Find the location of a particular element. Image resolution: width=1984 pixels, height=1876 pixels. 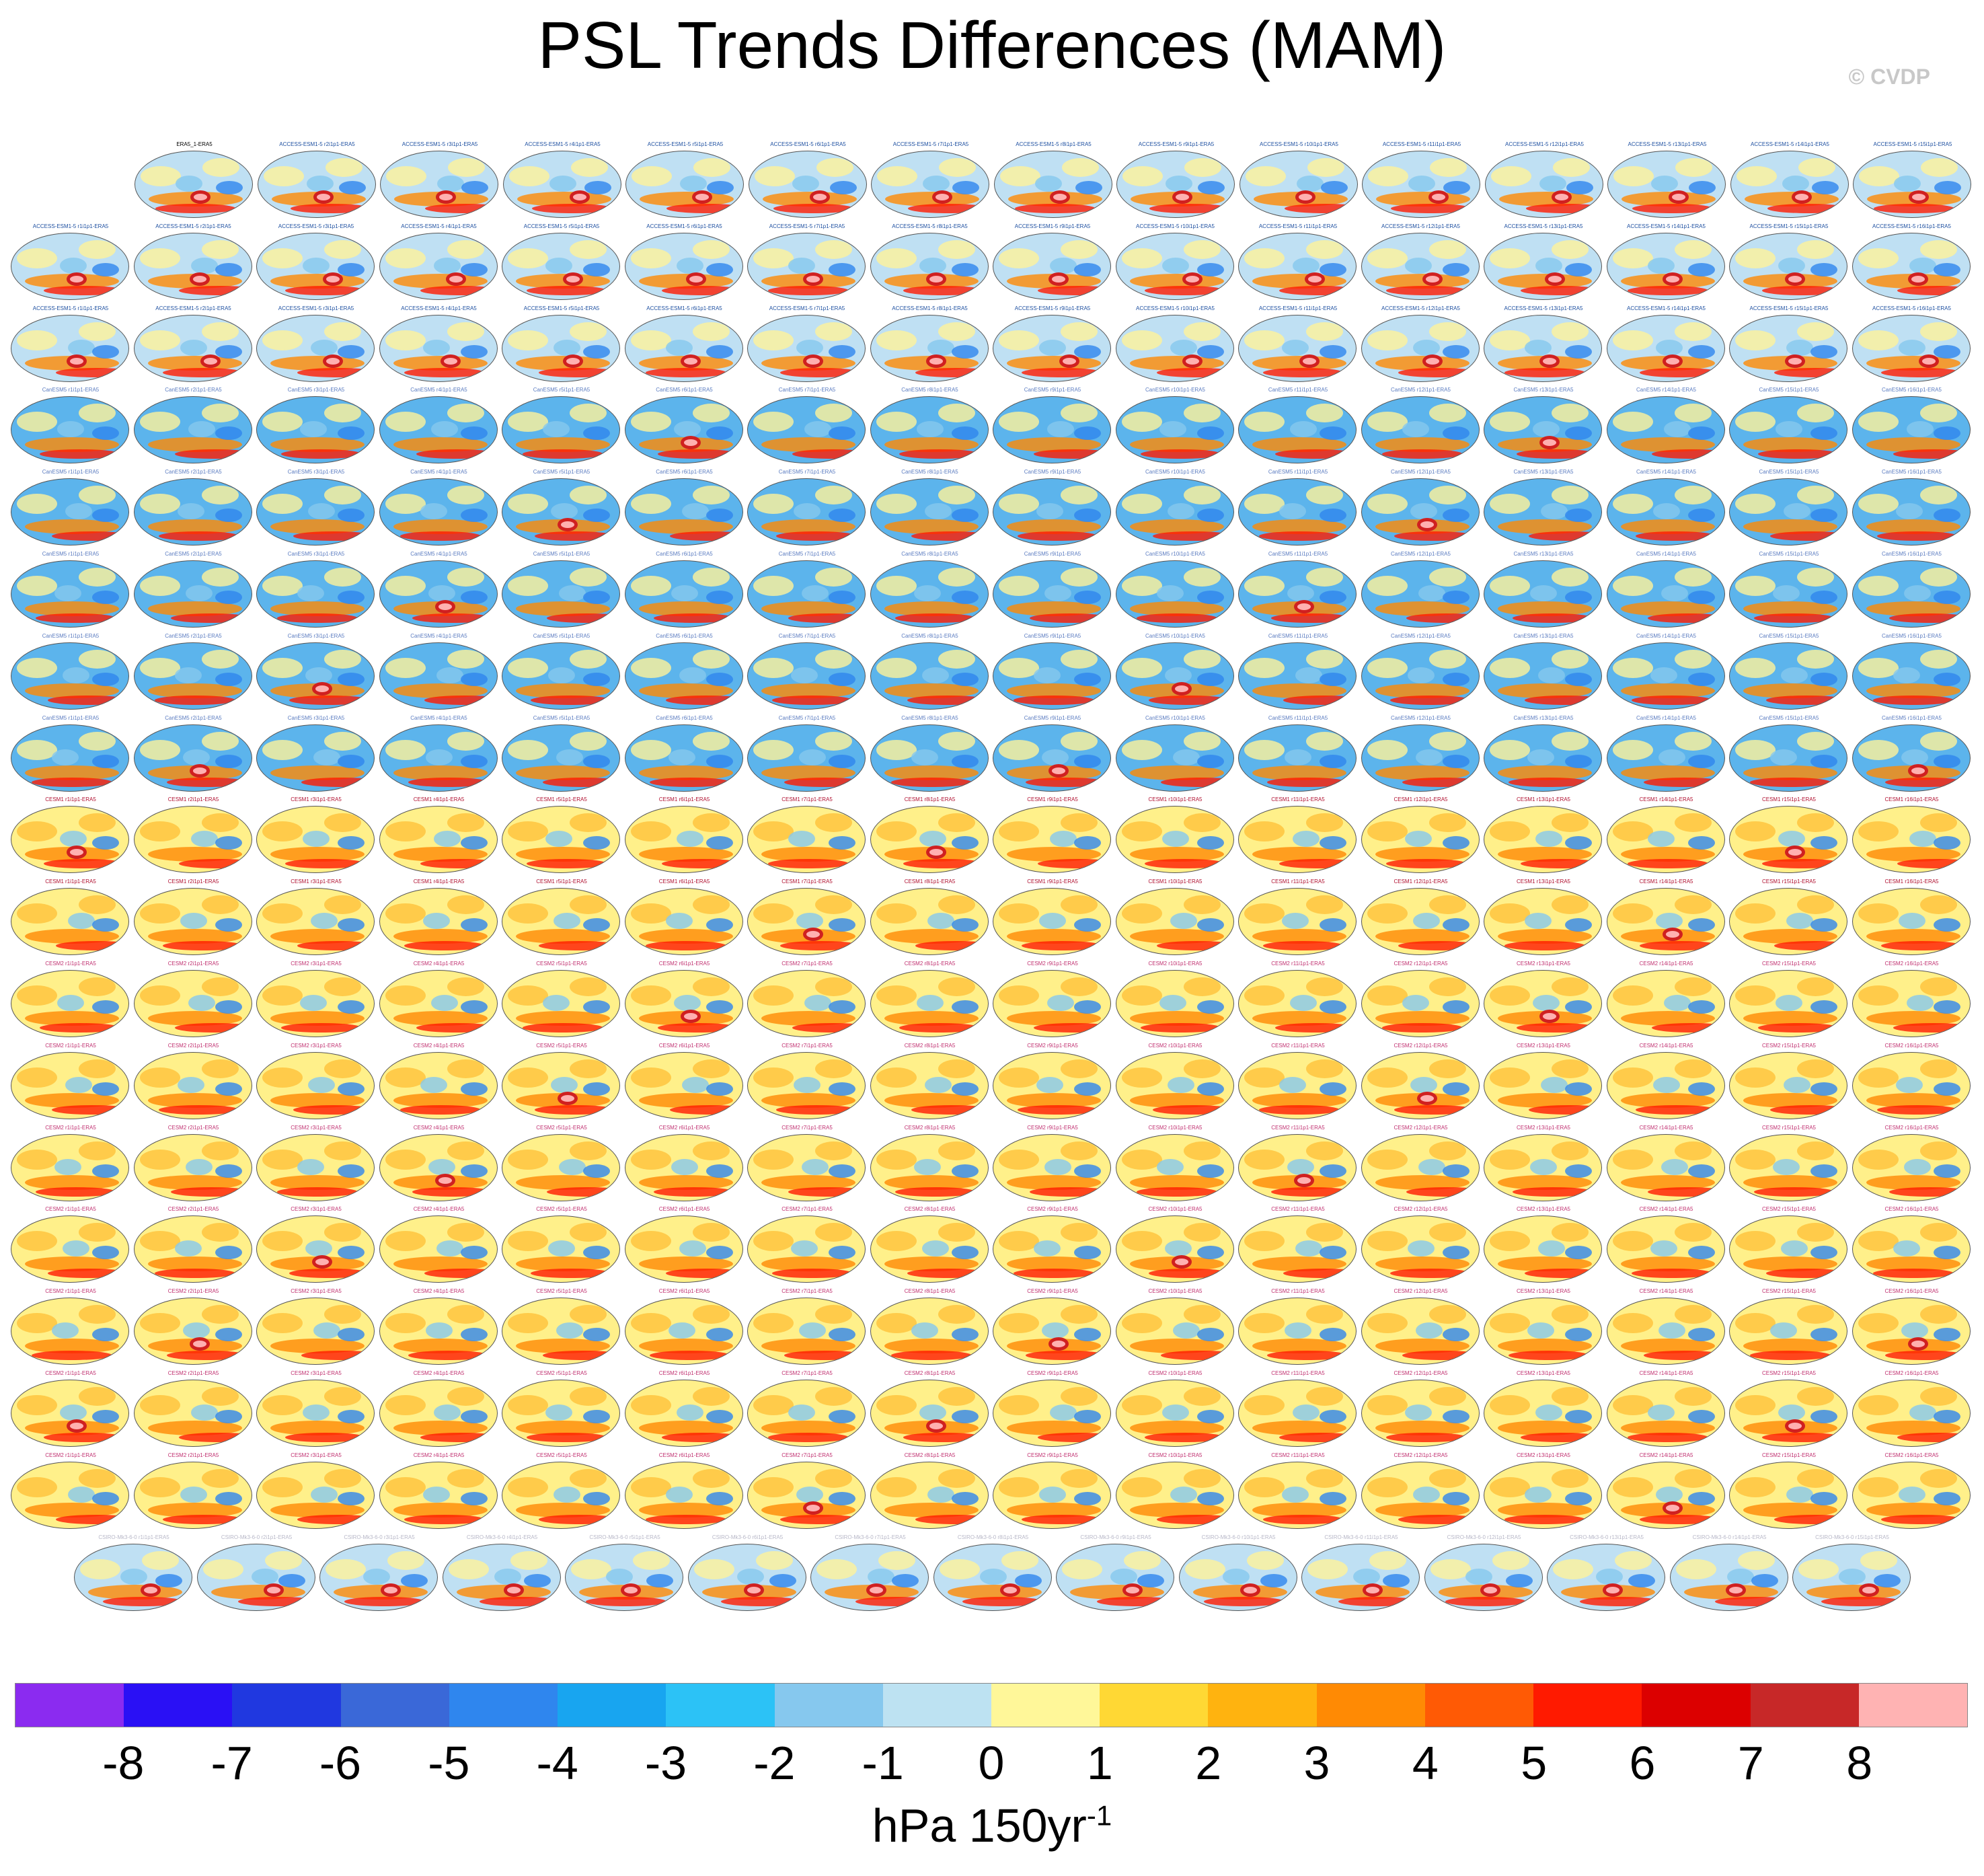

map-panel: CESM1 r3i1p1-ERA5 is located at coordinates (316, 836).